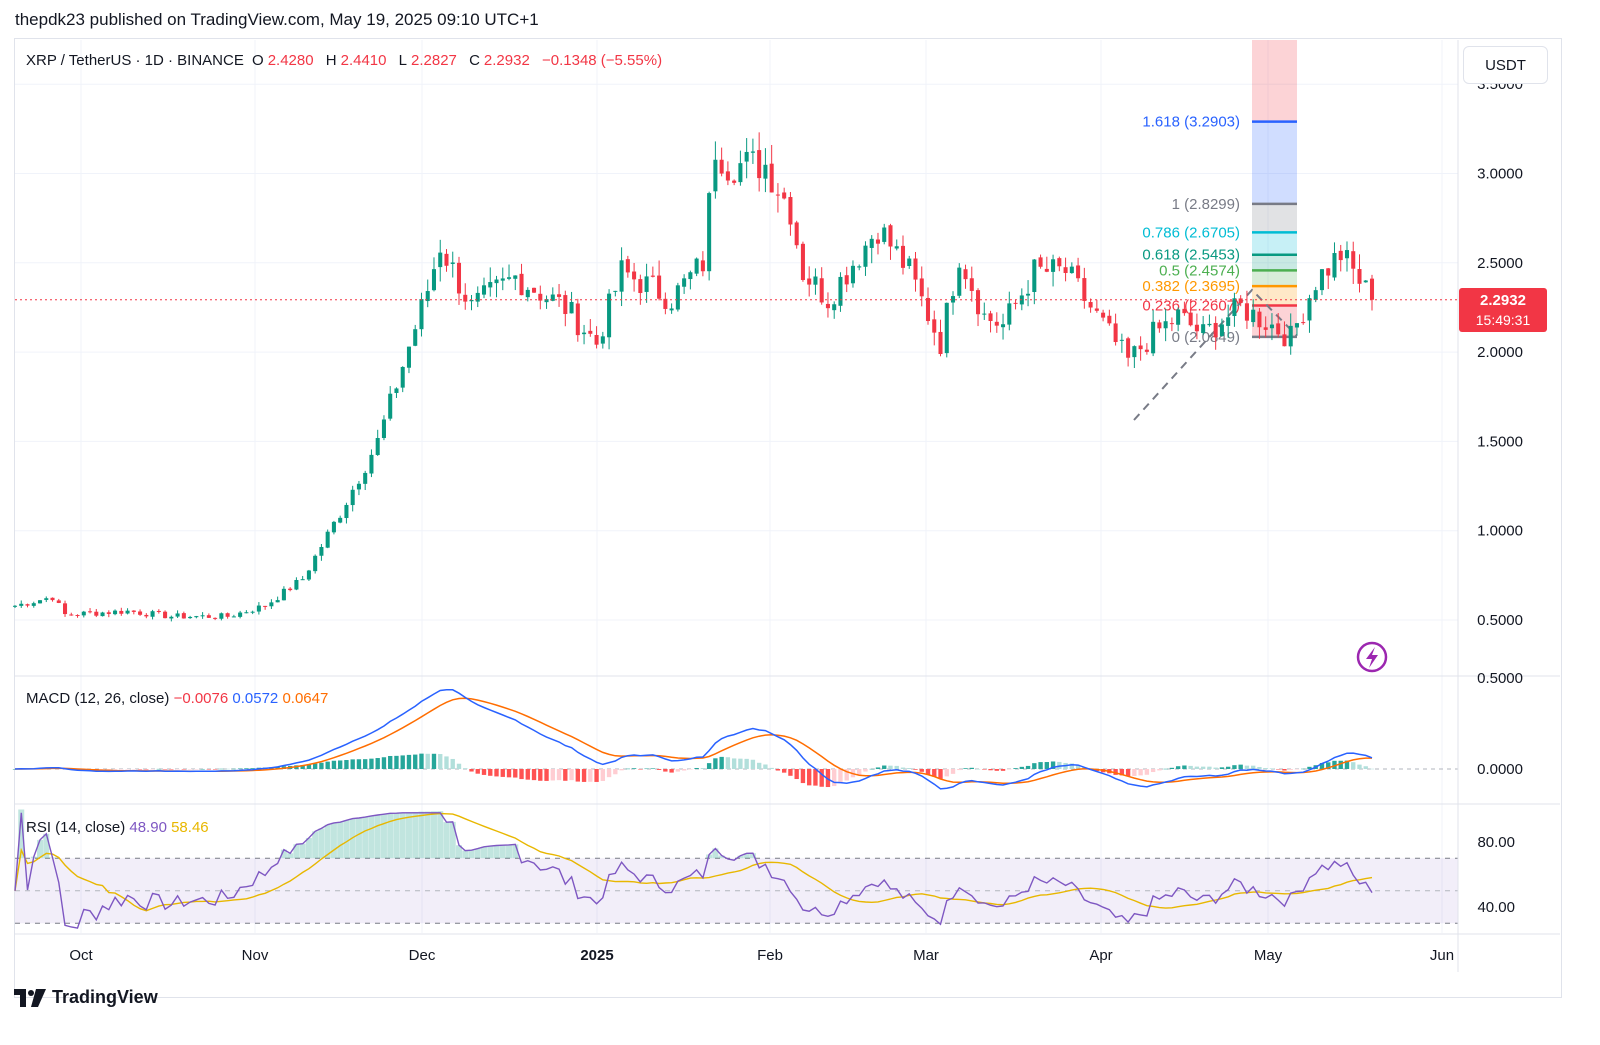 The image size is (1600, 1045). I want to click on symbol-label: XRP / TetherUS · 1D · BINANCE, so click(135, 60).